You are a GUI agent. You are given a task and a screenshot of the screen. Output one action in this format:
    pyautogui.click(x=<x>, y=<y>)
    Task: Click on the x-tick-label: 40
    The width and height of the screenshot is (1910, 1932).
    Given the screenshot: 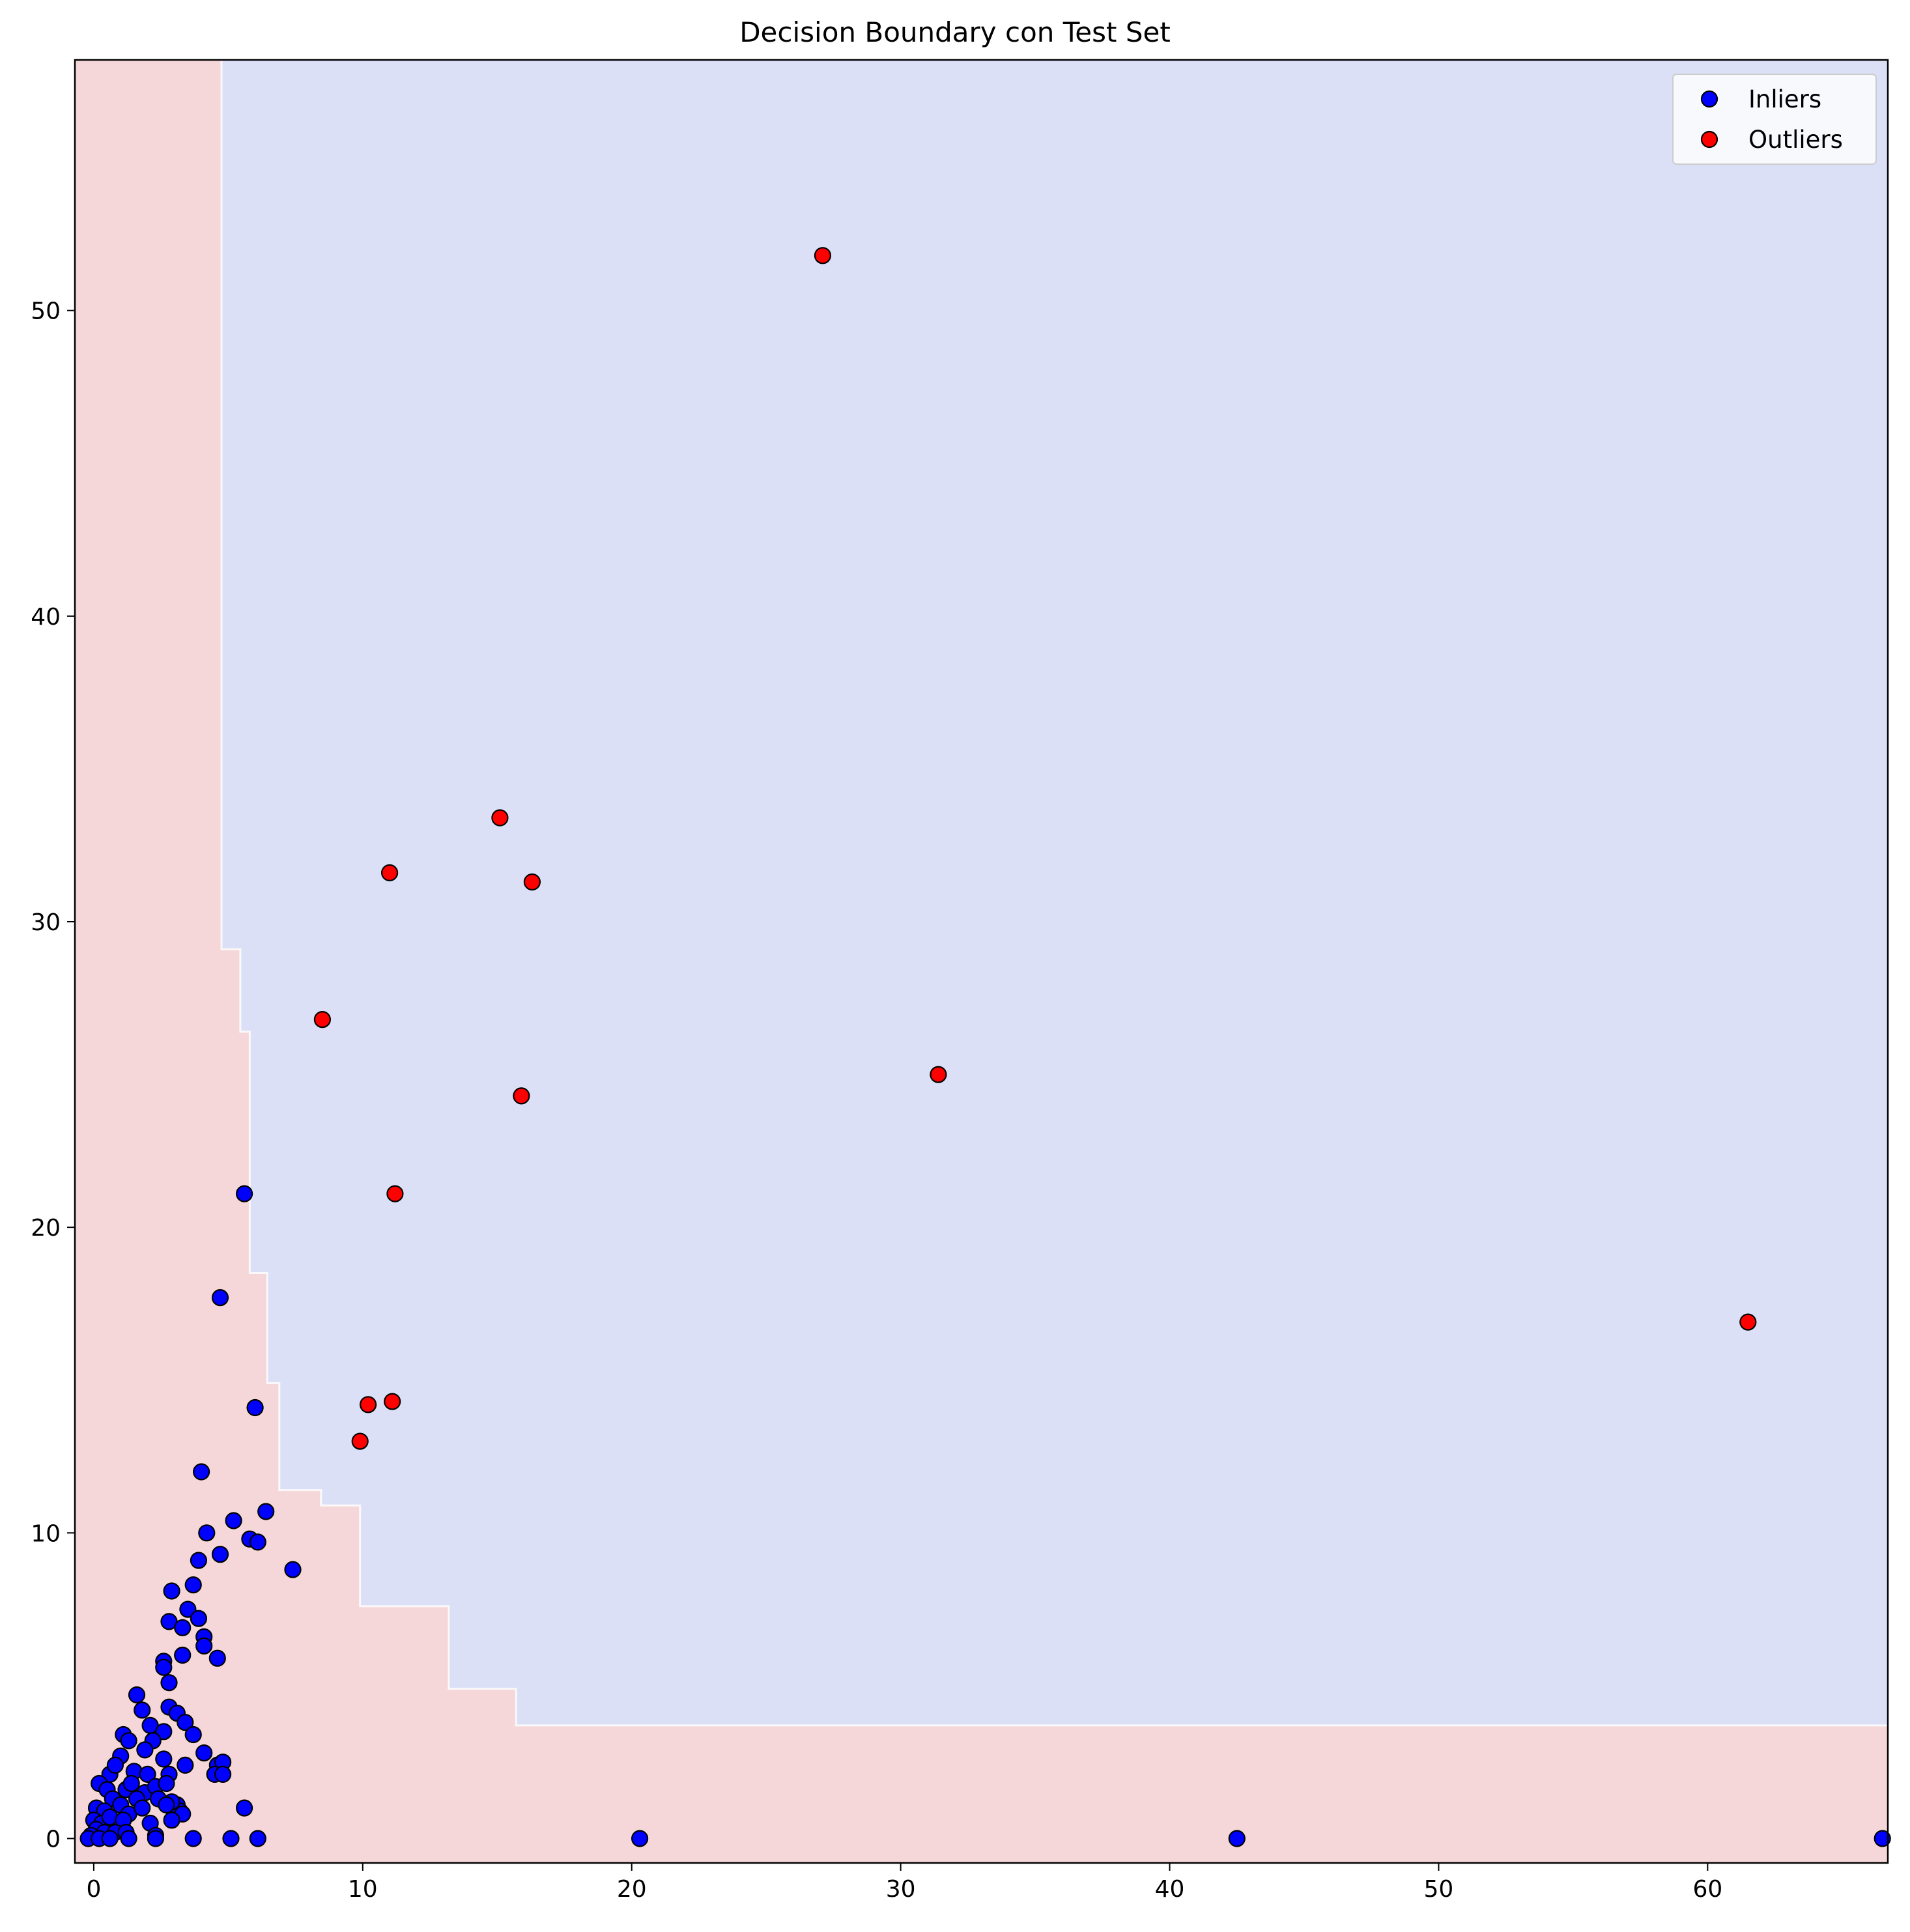 What is the action you would take?
    pyautogui.click(x=1170, y=1890)
    